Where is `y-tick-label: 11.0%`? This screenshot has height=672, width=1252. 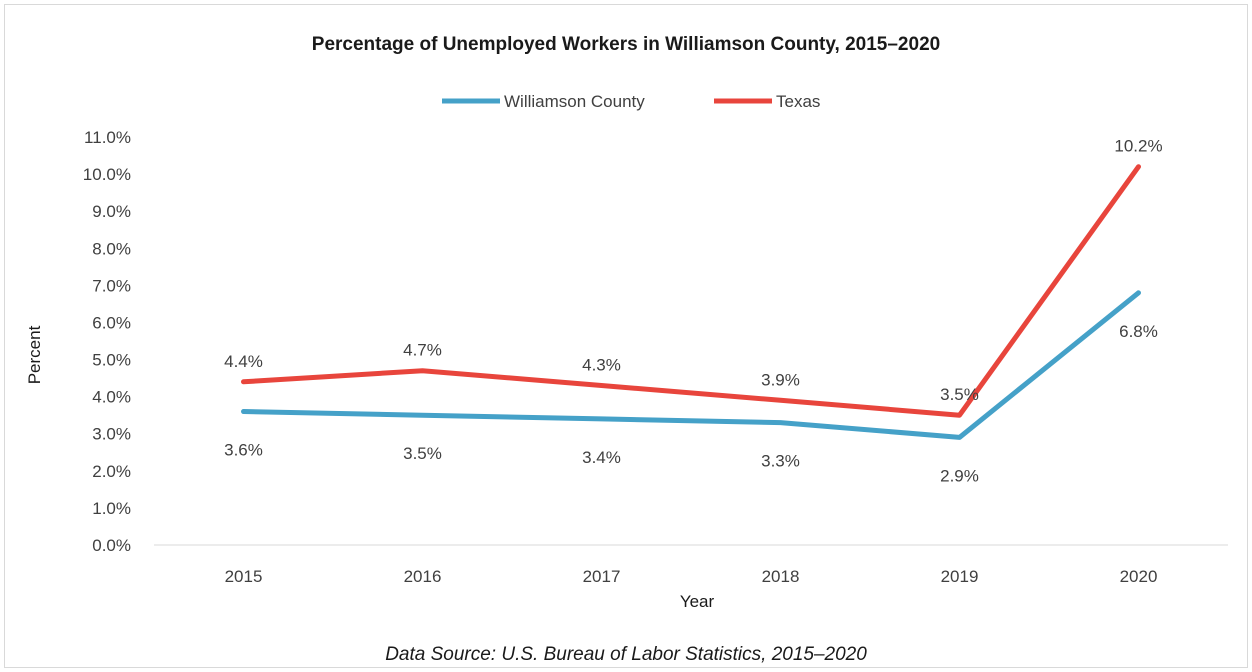
y-tick-label: 11.0% is located at coordinates (107, 137).